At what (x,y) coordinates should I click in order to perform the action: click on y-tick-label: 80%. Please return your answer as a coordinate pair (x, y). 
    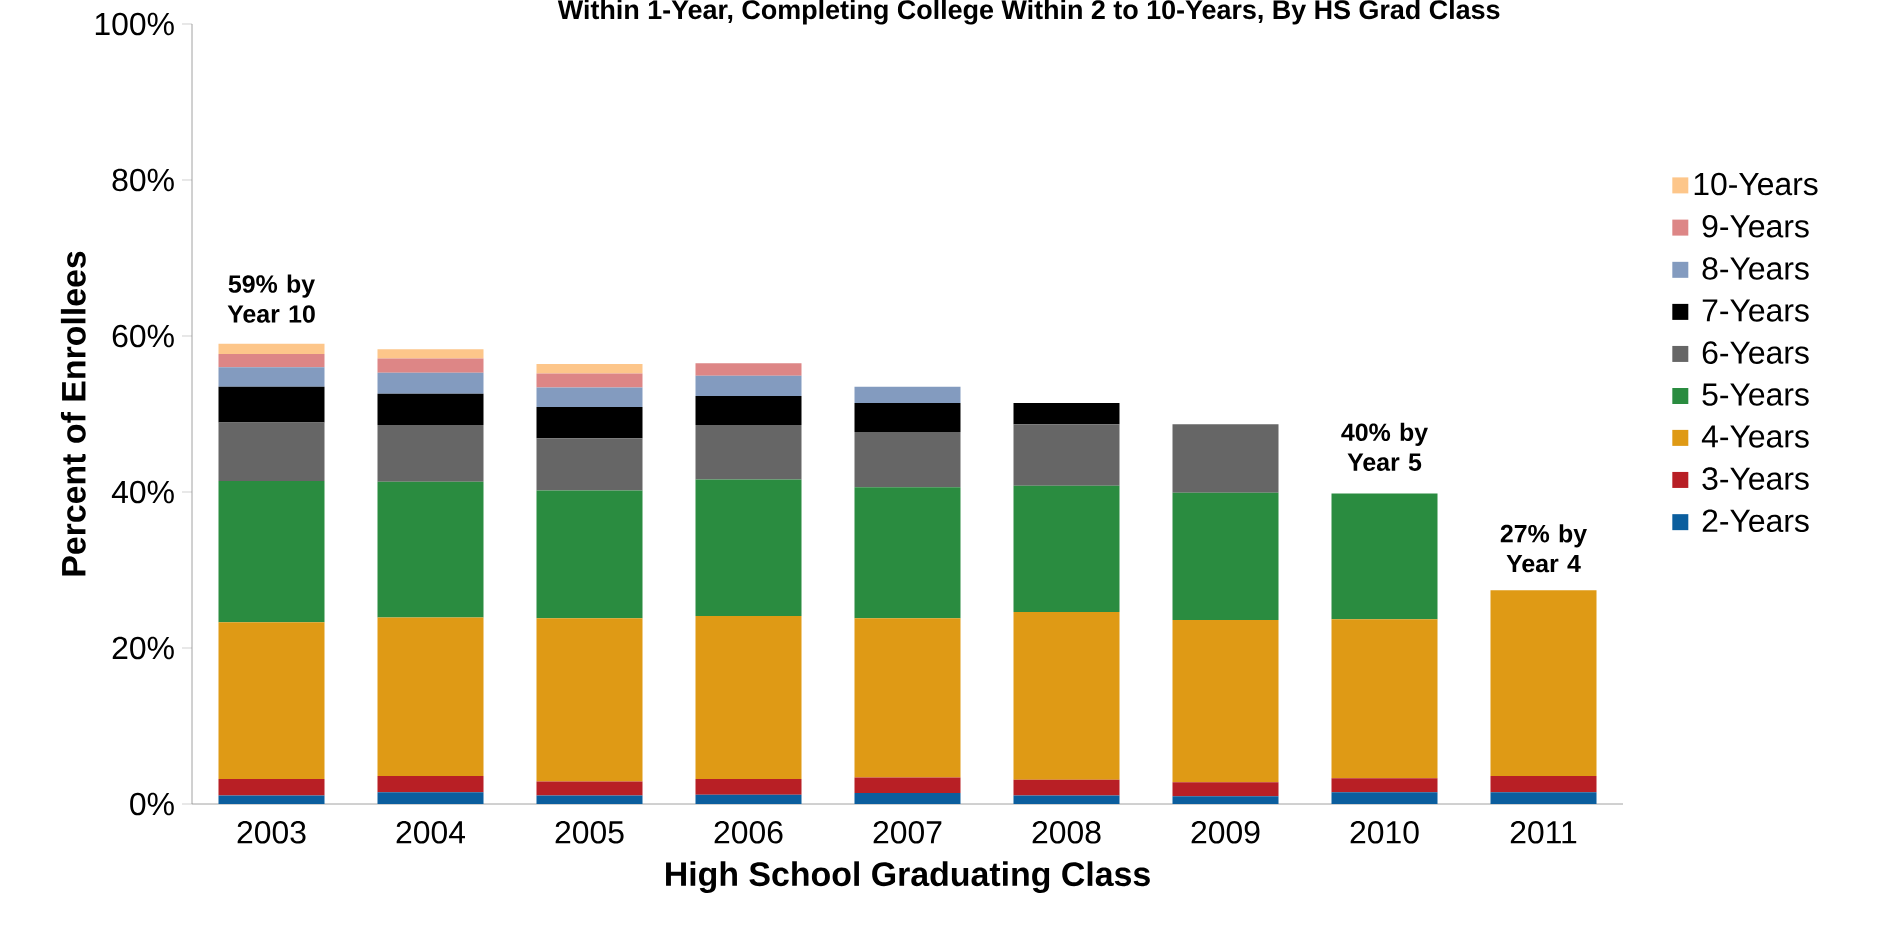
    Looking at the image, I should click on (143, 180).